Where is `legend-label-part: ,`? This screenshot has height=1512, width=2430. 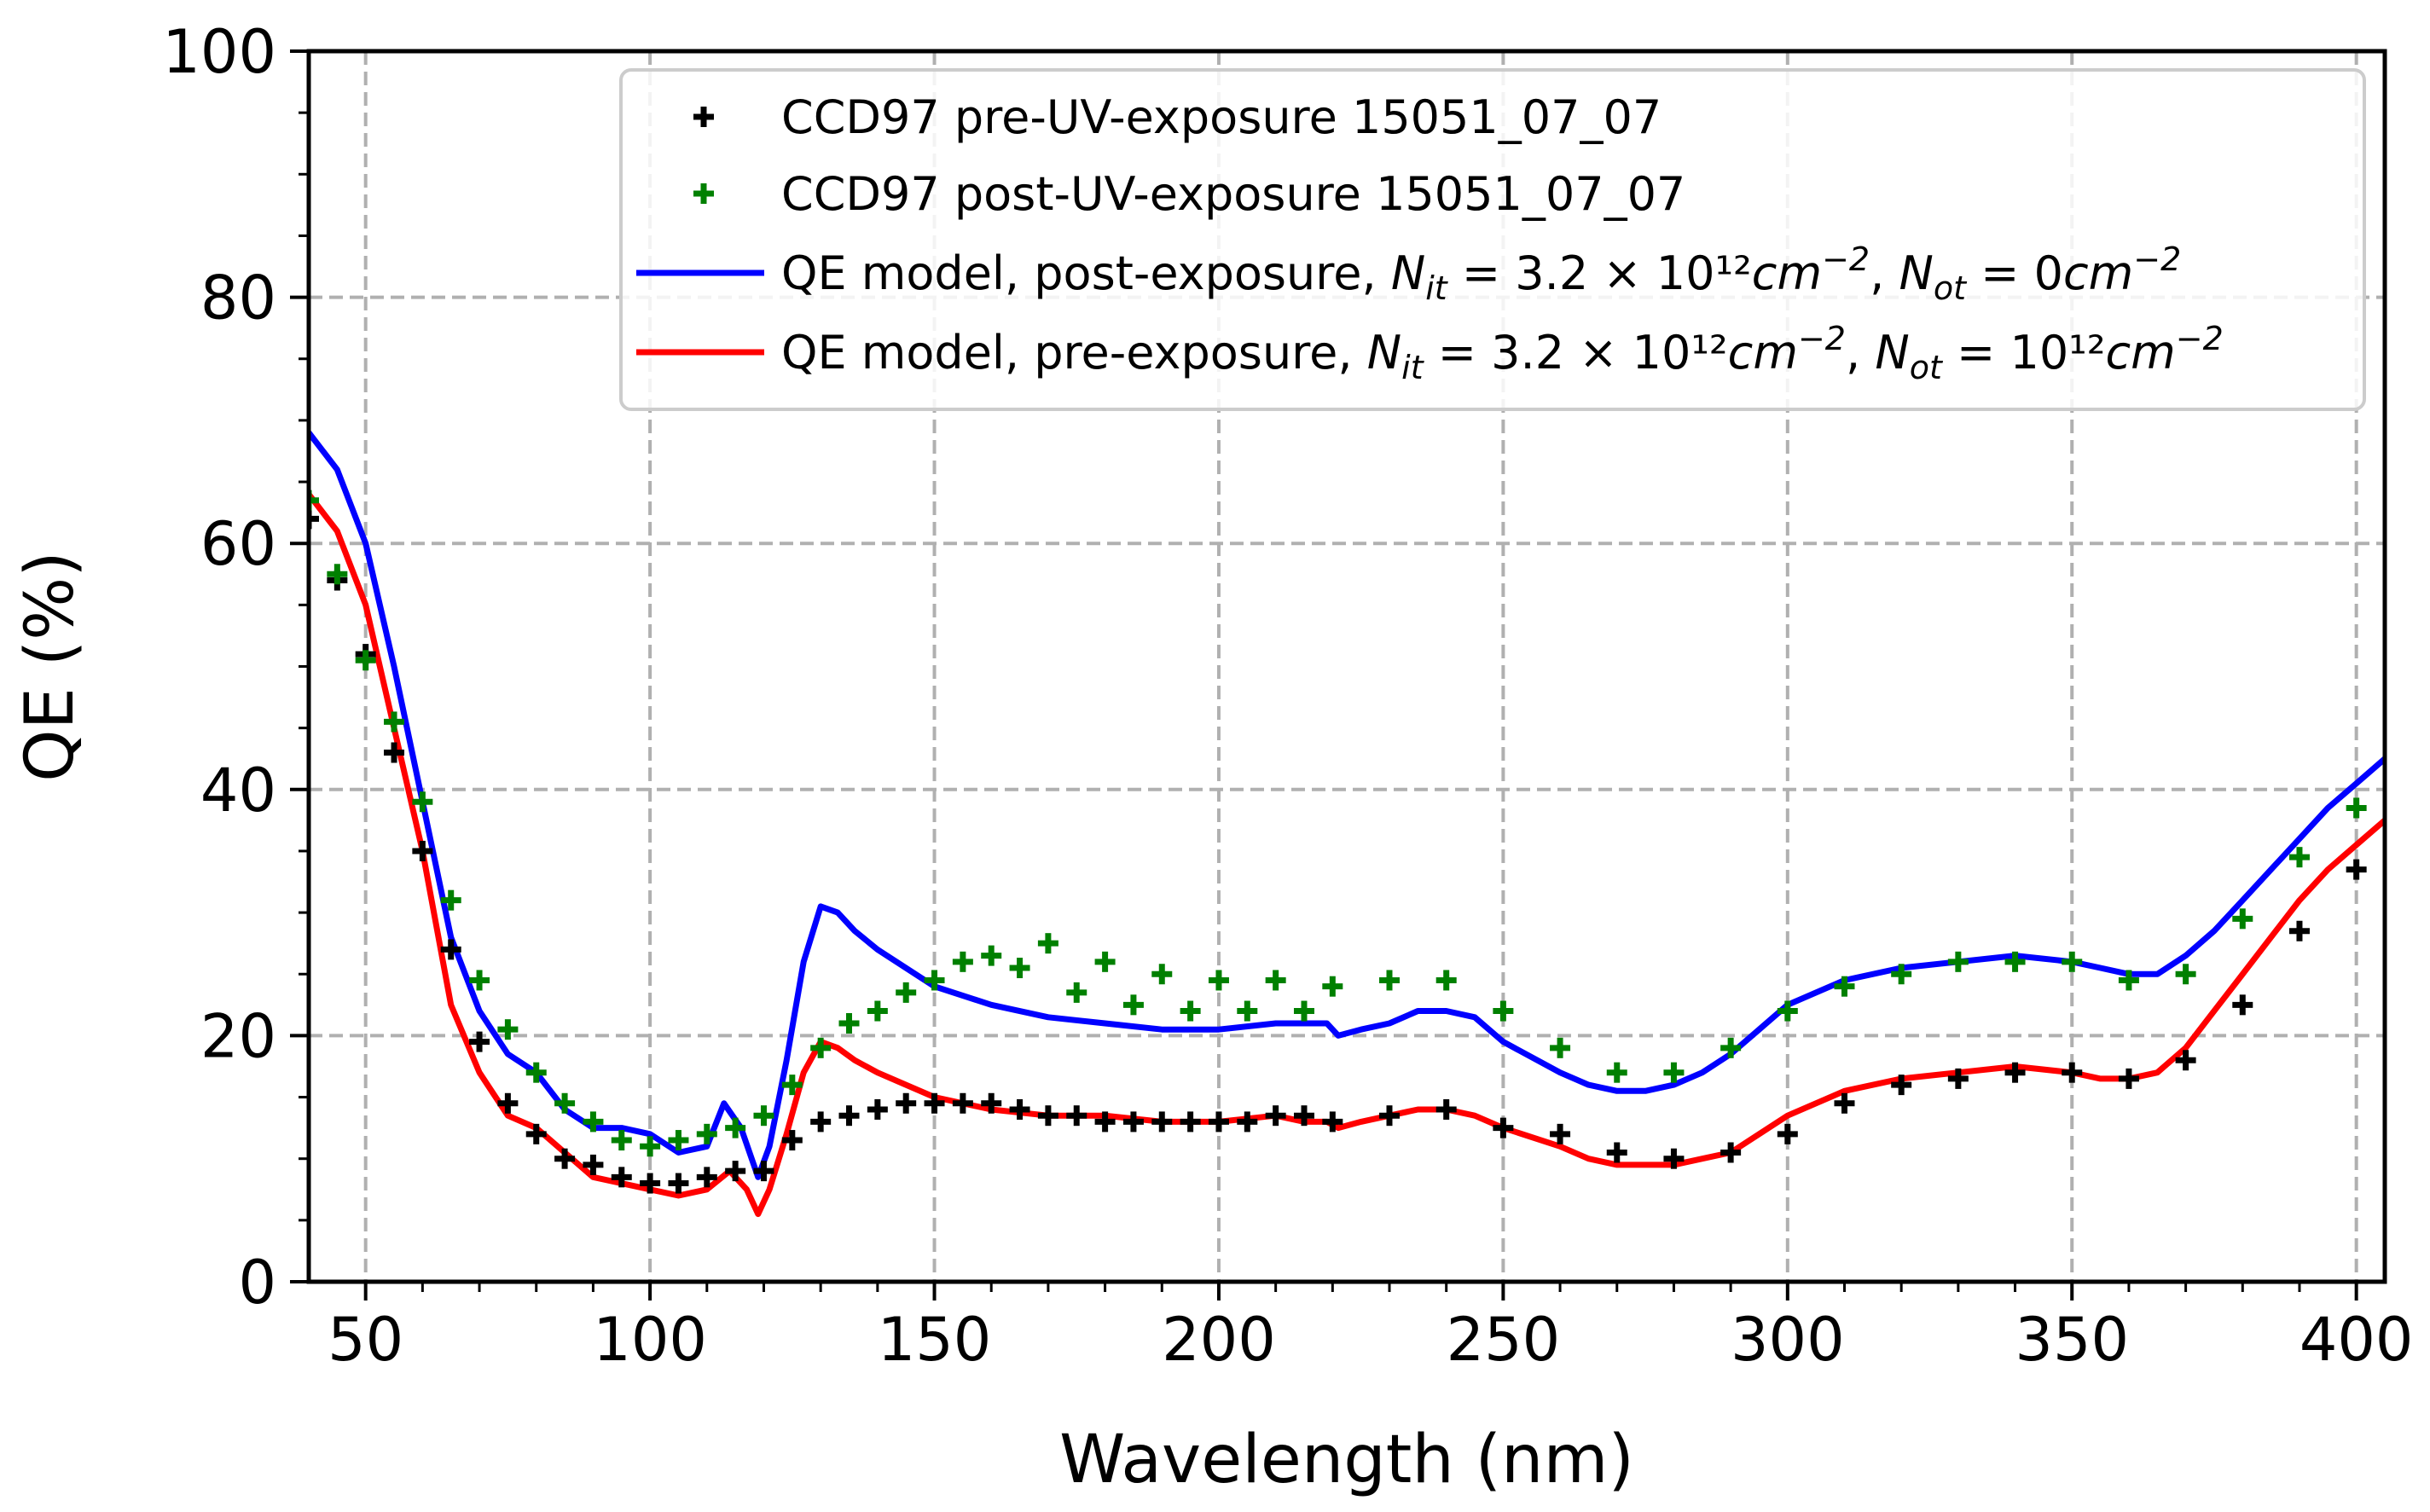 legend-label-part: , is located at coordinates (1884, 273).